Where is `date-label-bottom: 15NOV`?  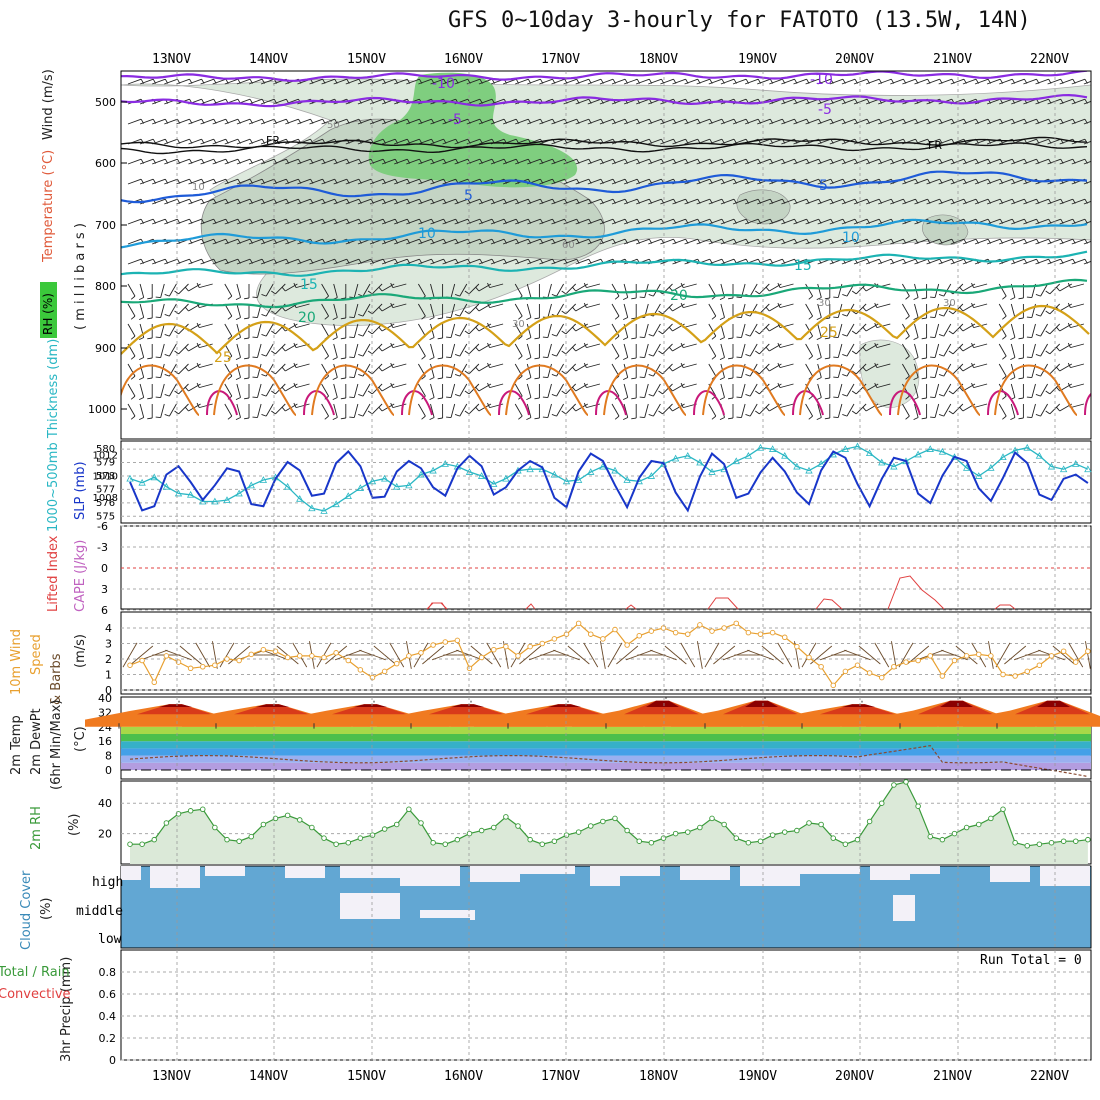 date-label-bottom: 15NOV is located at coordinates (366, 1076).